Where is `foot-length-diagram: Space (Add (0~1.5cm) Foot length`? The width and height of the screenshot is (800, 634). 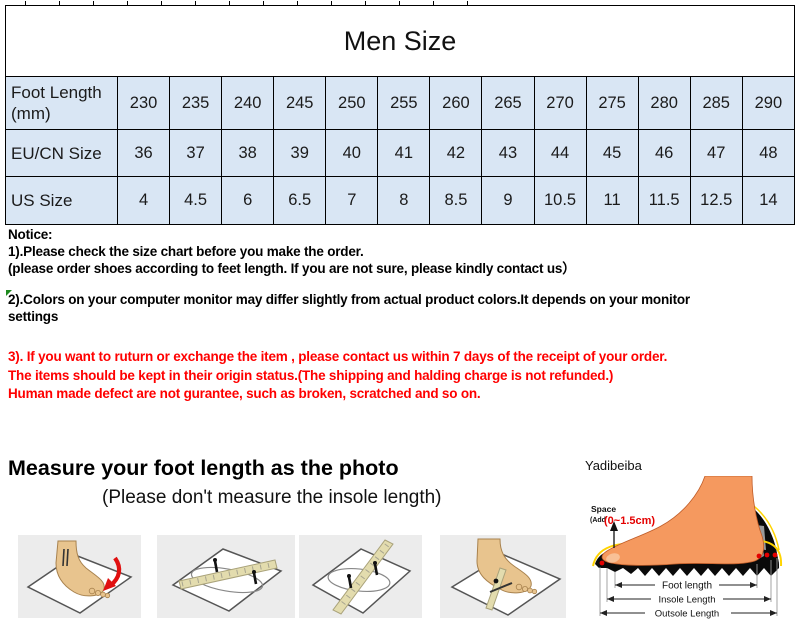 foot-length-diagram: Space (Add (0~1.5cm) Foot length is located at coordinates (677, 555).